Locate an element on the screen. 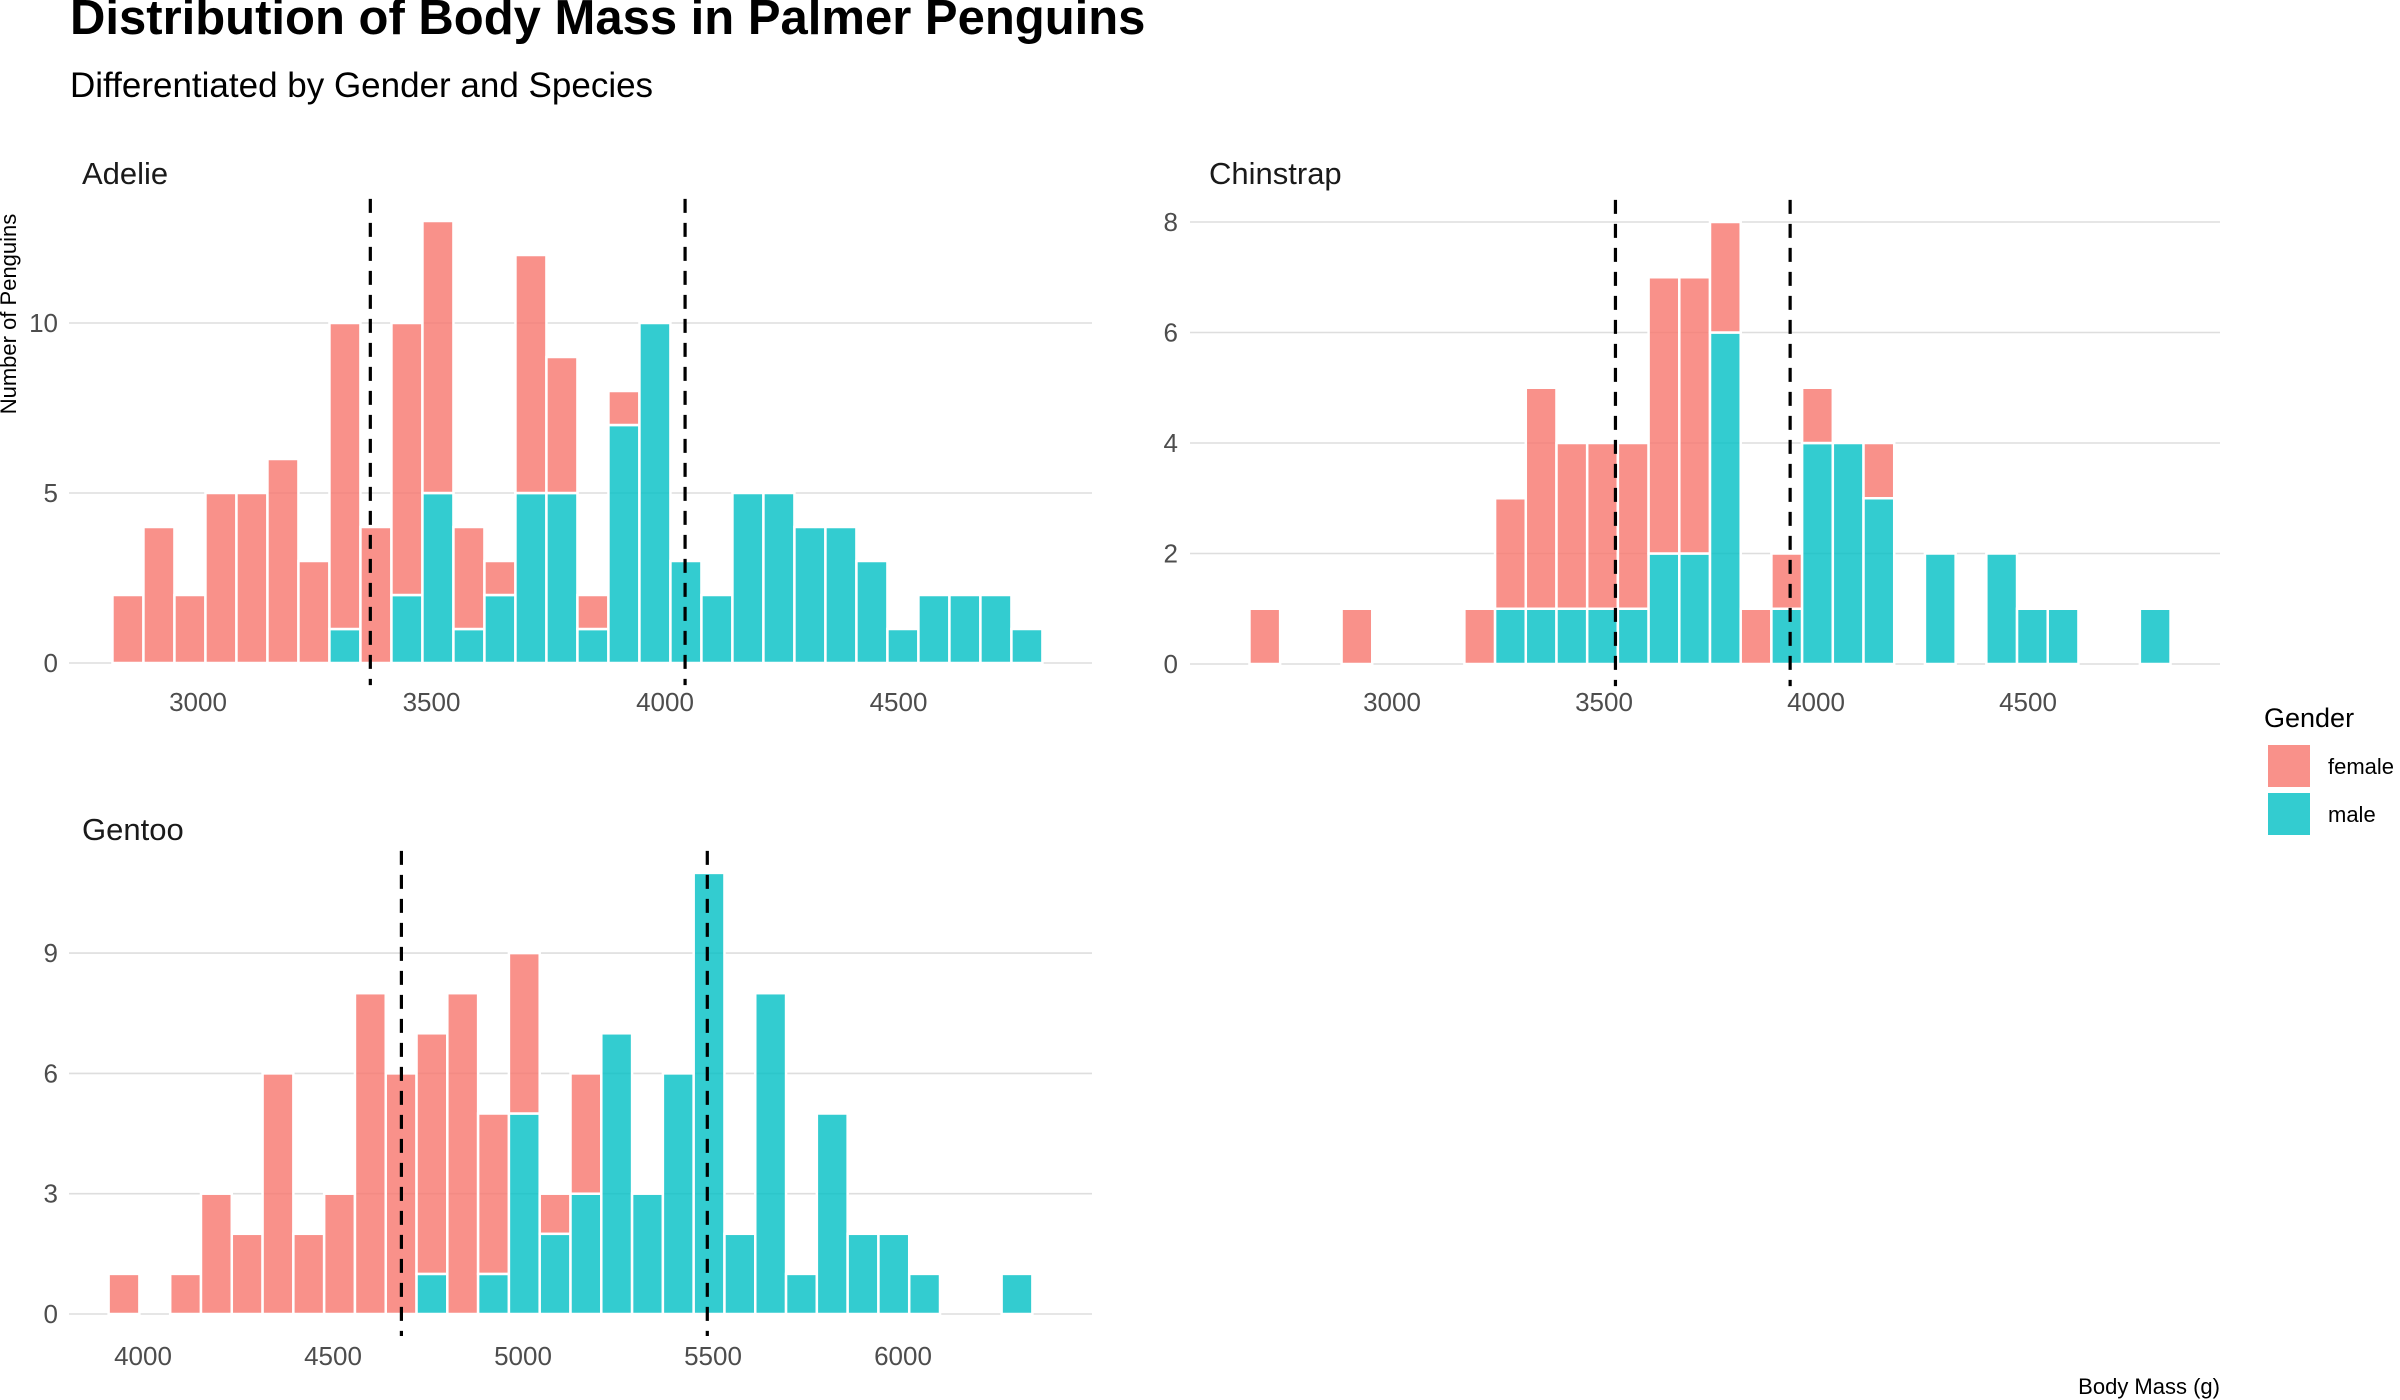  legend-label-female: female is located at coordinates (2361, 766).